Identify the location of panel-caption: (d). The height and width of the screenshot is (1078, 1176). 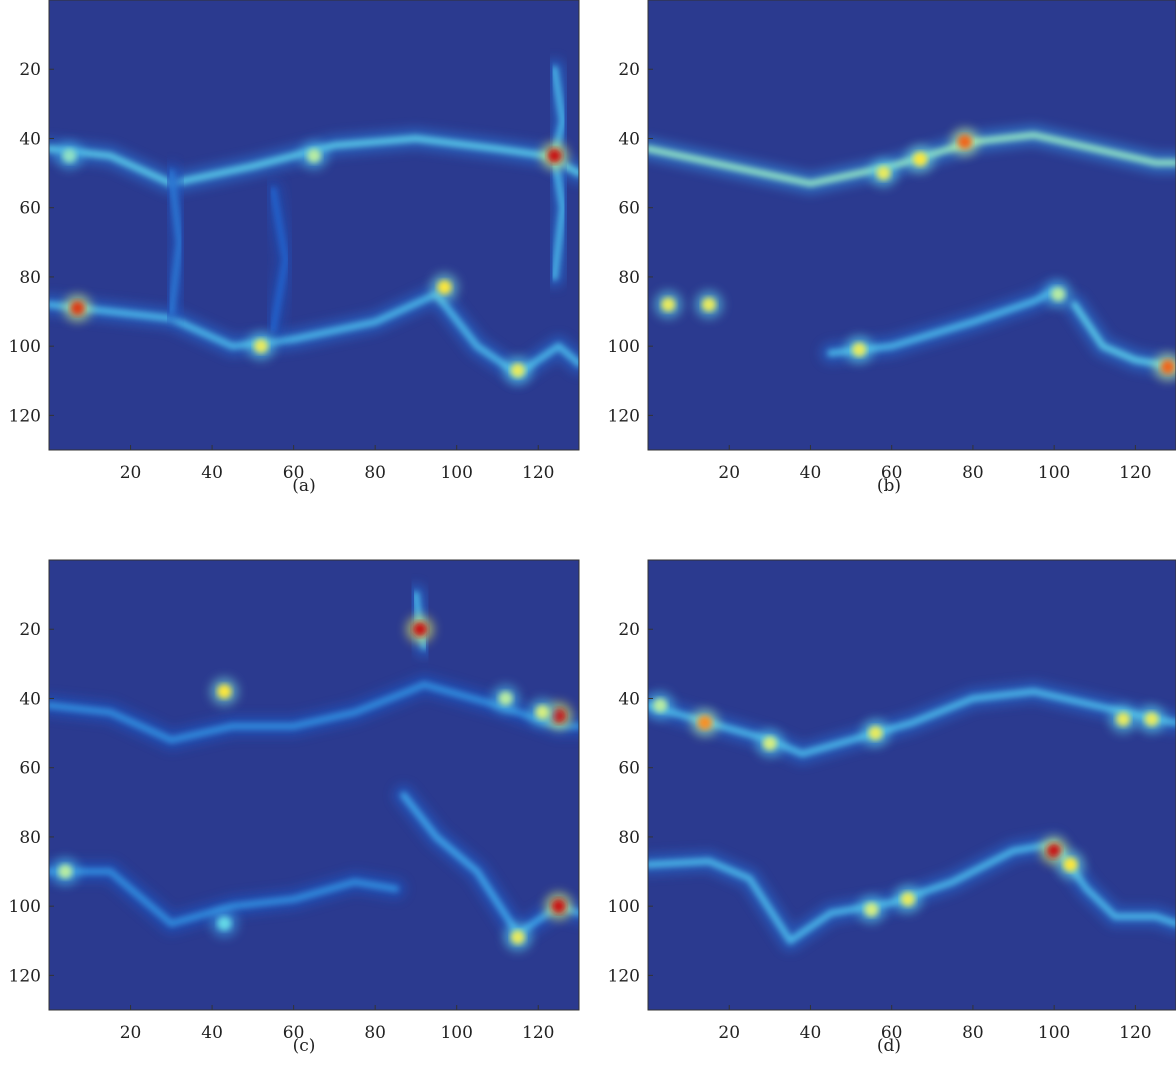
(889, 1046).